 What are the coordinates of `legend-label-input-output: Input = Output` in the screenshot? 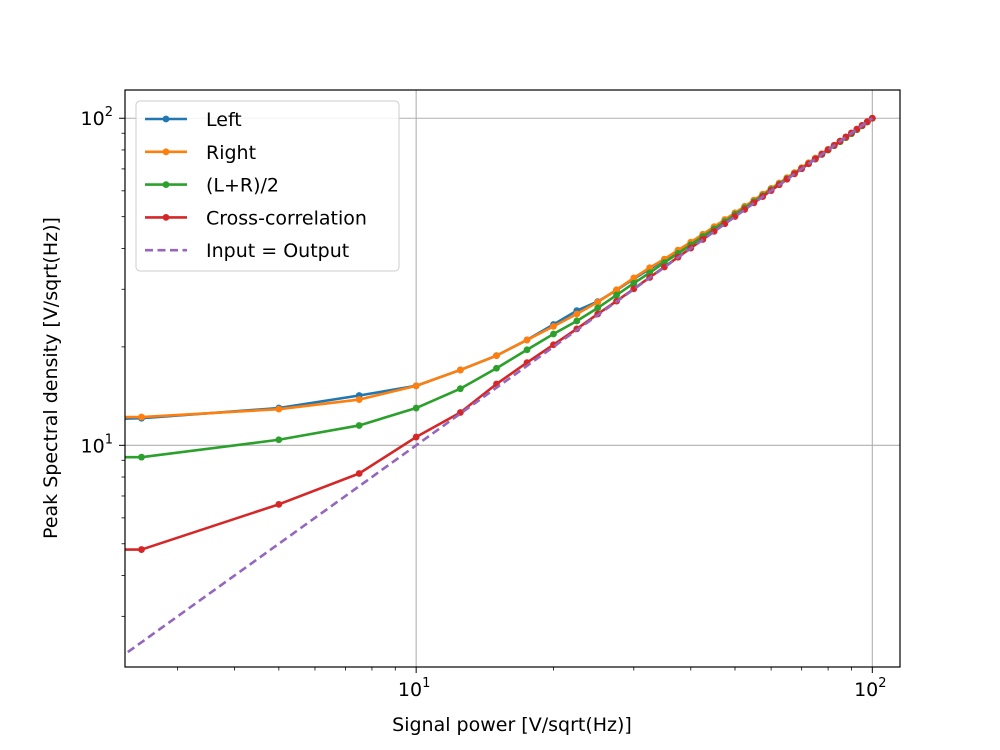 It's located at (277, 251).